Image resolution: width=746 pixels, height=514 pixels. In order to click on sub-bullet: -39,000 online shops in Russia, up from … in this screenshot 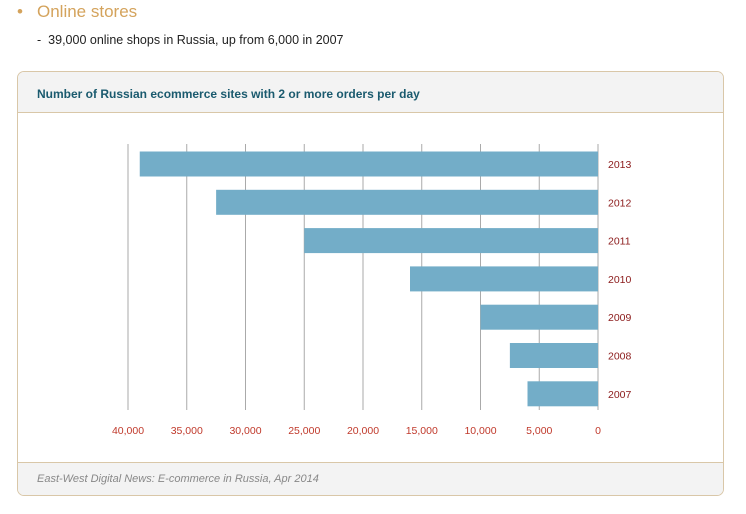, I will do `click(190, 40)`.